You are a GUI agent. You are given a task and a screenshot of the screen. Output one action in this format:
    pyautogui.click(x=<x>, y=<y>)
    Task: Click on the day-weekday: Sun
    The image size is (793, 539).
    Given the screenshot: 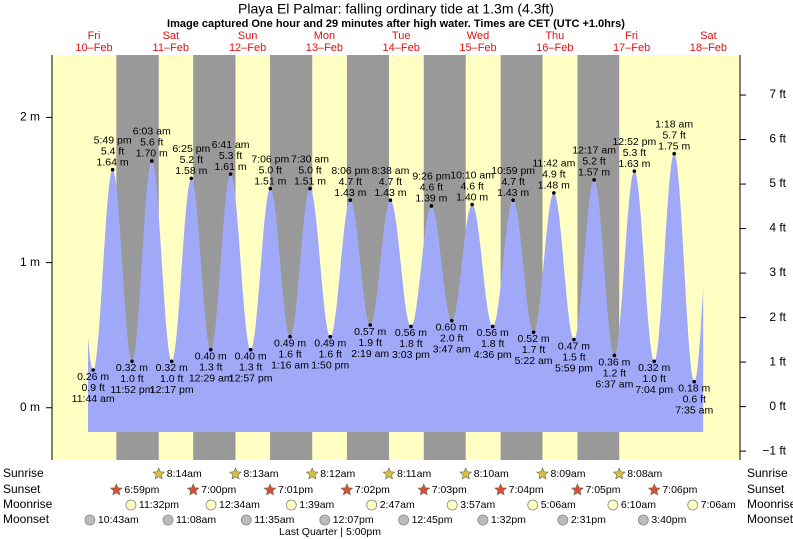 What is the action you would take?
    pyautogui.click(x=248, y=36)
    